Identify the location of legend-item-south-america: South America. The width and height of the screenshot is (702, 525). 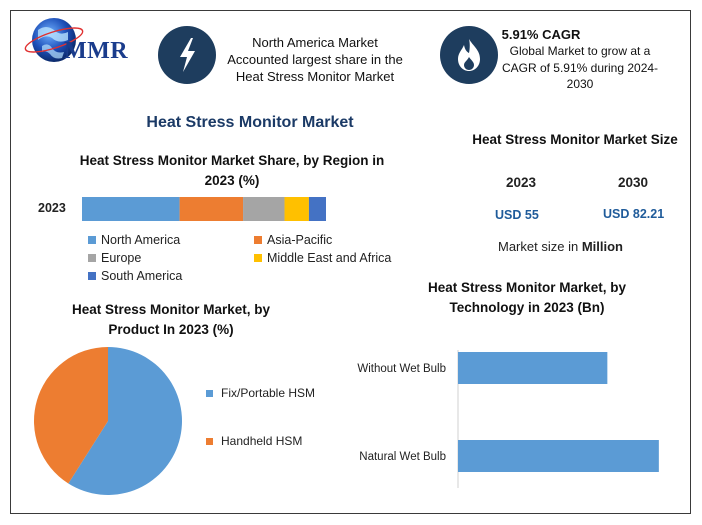
(135, 276).